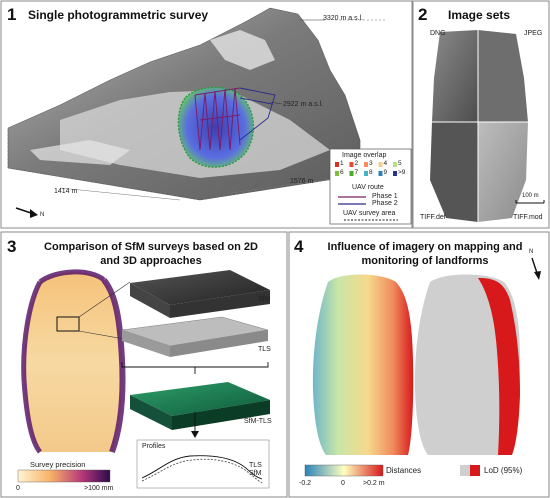  Describe the element at coordinates (385, 203) in the screenshot. I see `phase2-label: Phase 2` at that location.